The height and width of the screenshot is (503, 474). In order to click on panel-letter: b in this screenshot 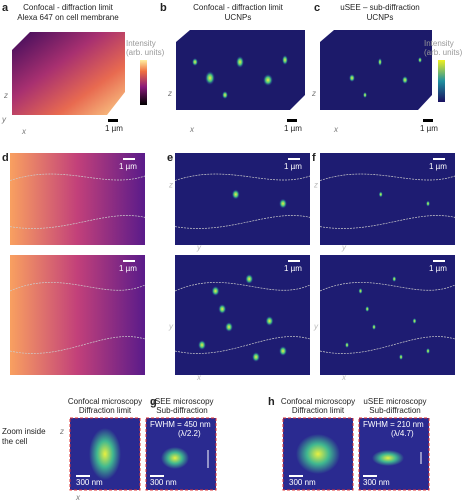, I will do `click(163, 8)`.